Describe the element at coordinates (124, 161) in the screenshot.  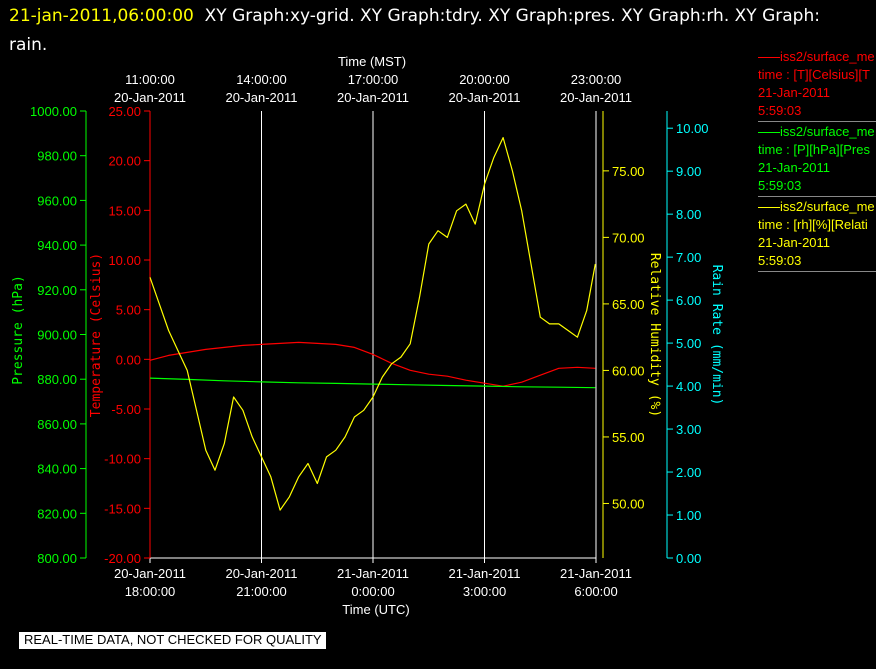
I see `temperature-tick-label: 20.00` at that location.